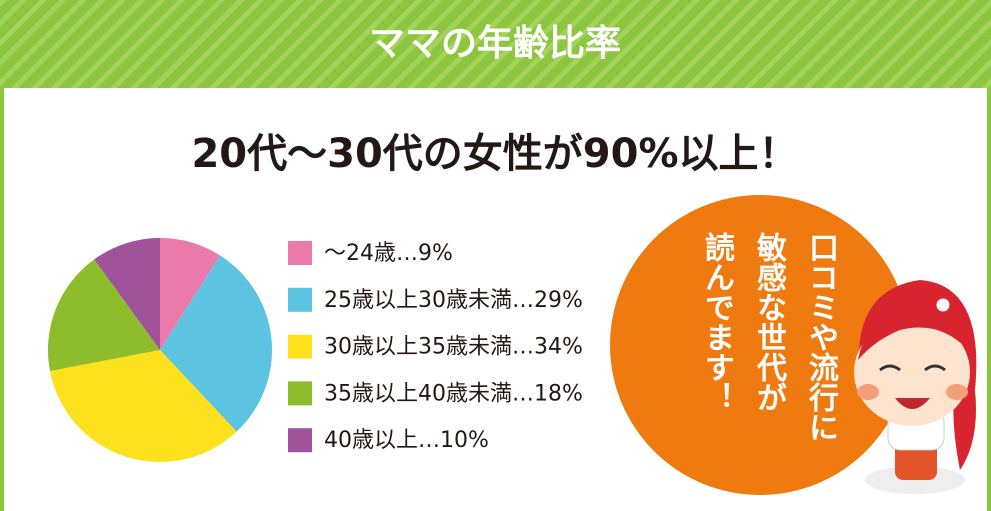 Image resolution: width=991 pixels, height=511 pixels. What do you see at coordinates (388, 253) in the screenshot?
I see `legend-label: 〜24歳…9%` at bounding box center [388, 253].